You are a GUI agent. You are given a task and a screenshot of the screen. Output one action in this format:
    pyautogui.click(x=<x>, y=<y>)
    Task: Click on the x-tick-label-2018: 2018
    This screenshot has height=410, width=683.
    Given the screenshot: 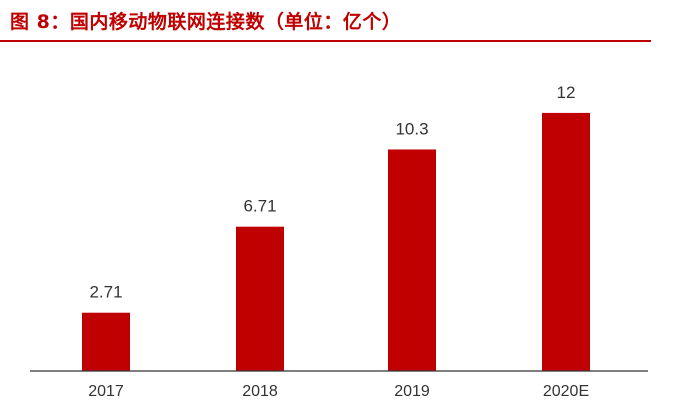 What is the action you would take?
    pyautogui.click(x=260, y=391)
    